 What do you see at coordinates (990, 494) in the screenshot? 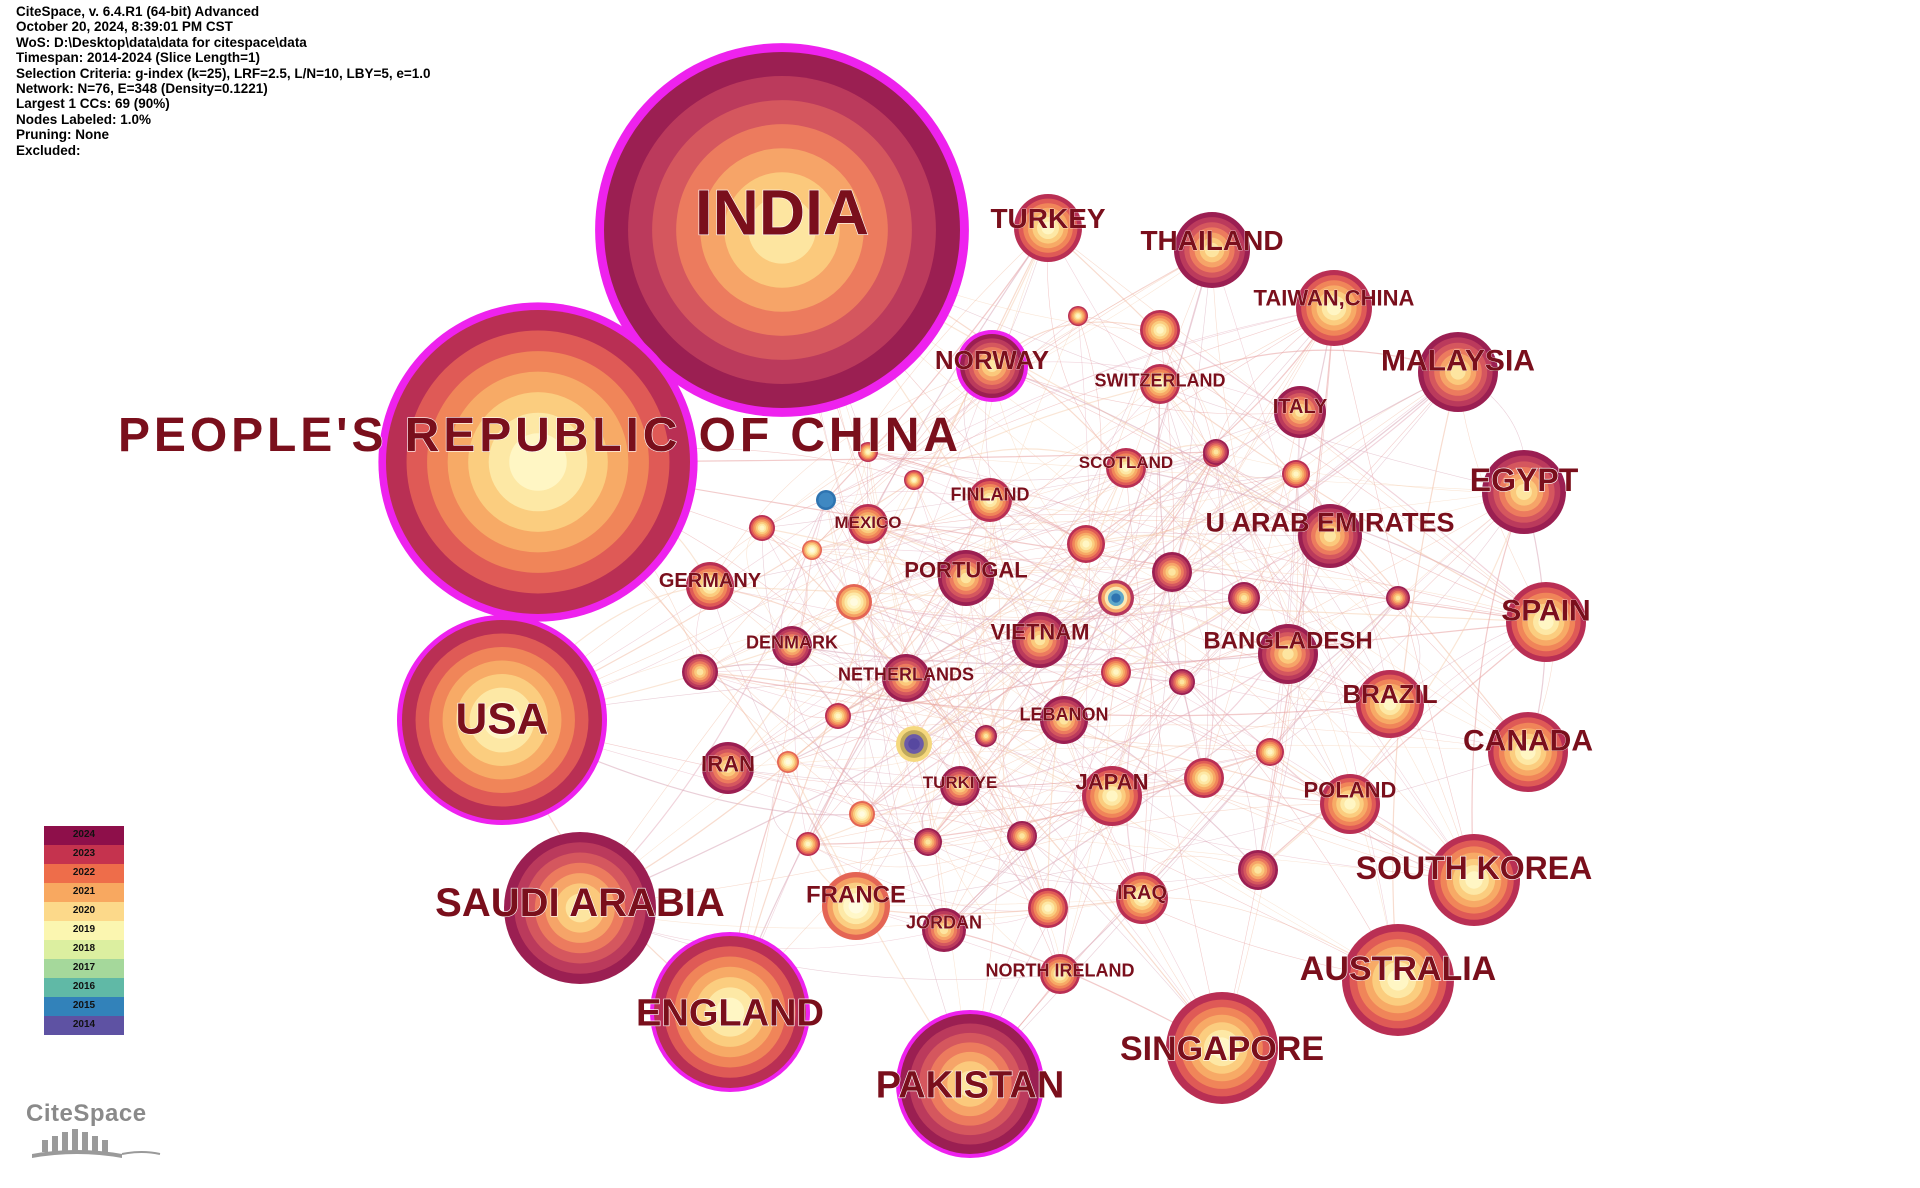
I see `node-label-finland: FINLAND` at bounding box center [990, 494].